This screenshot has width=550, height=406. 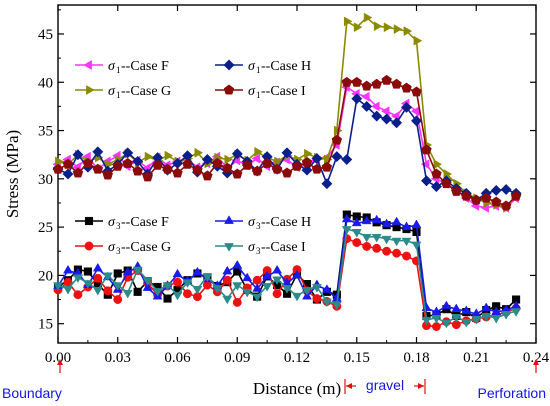 What do you see at coordinates (145, 222) in the screenshot?
I see `legend-label: --Case F` at bounding box center [145, 222].